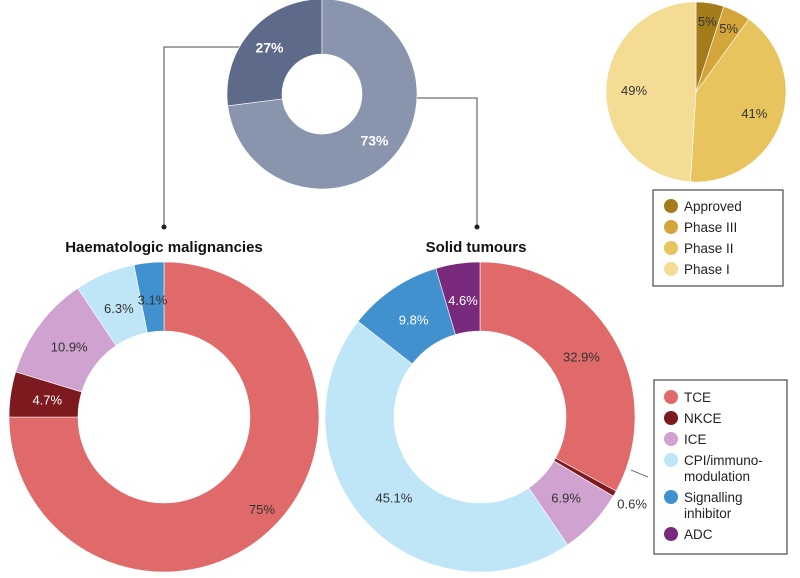 Image resolution: width=800 pixels, height=578 pixels. What do you see at coordinates (671, 397) in the screenshot?
I see `legend-swatch-tce` at bounding box center [671, 397].